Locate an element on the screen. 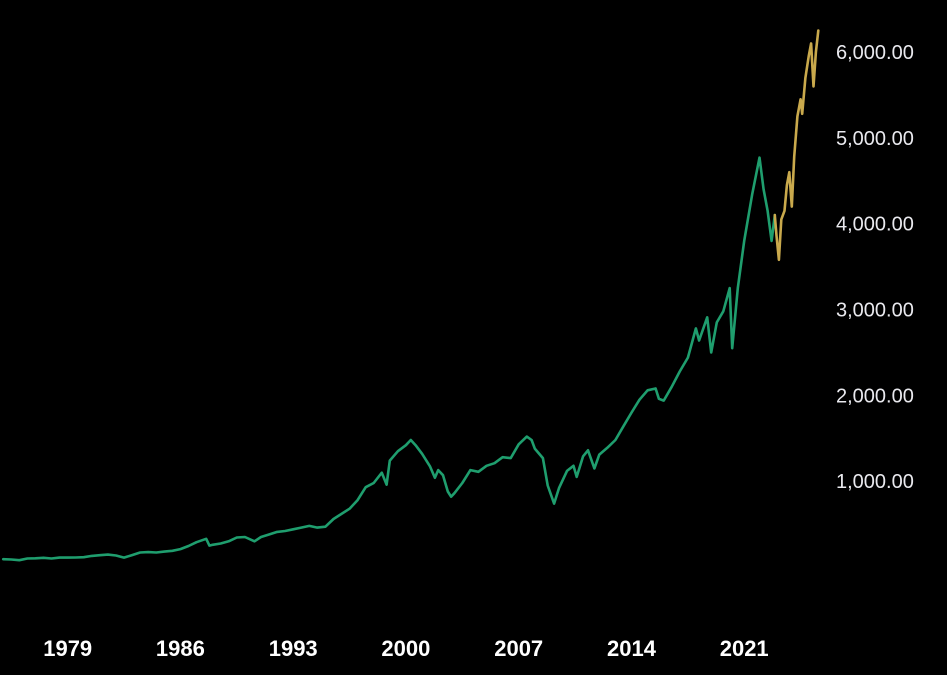 The image size is (947, 675). y-tick-label: 5,000.00 is located at coordinates (875, 139).